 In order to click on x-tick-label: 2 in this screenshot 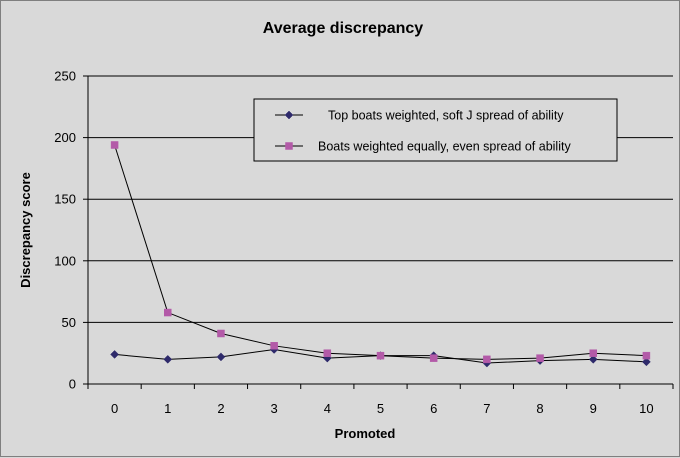, I will do `click(220, 408)`.